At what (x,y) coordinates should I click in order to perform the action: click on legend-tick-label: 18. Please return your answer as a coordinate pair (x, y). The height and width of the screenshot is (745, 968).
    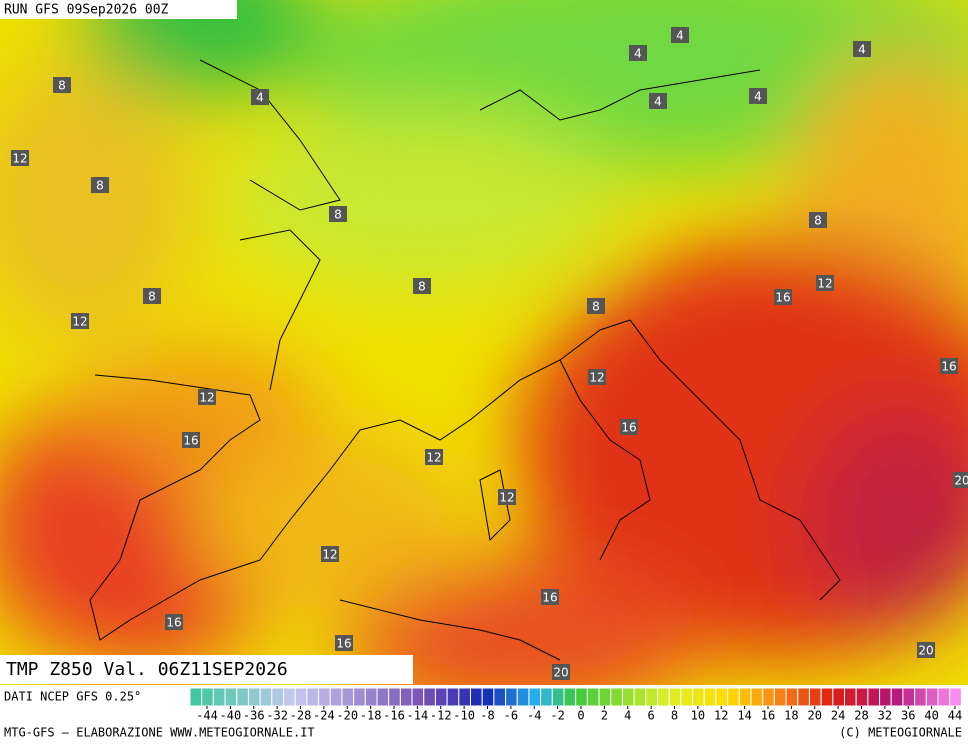
    Looking at the image, I should click on (791, 716).